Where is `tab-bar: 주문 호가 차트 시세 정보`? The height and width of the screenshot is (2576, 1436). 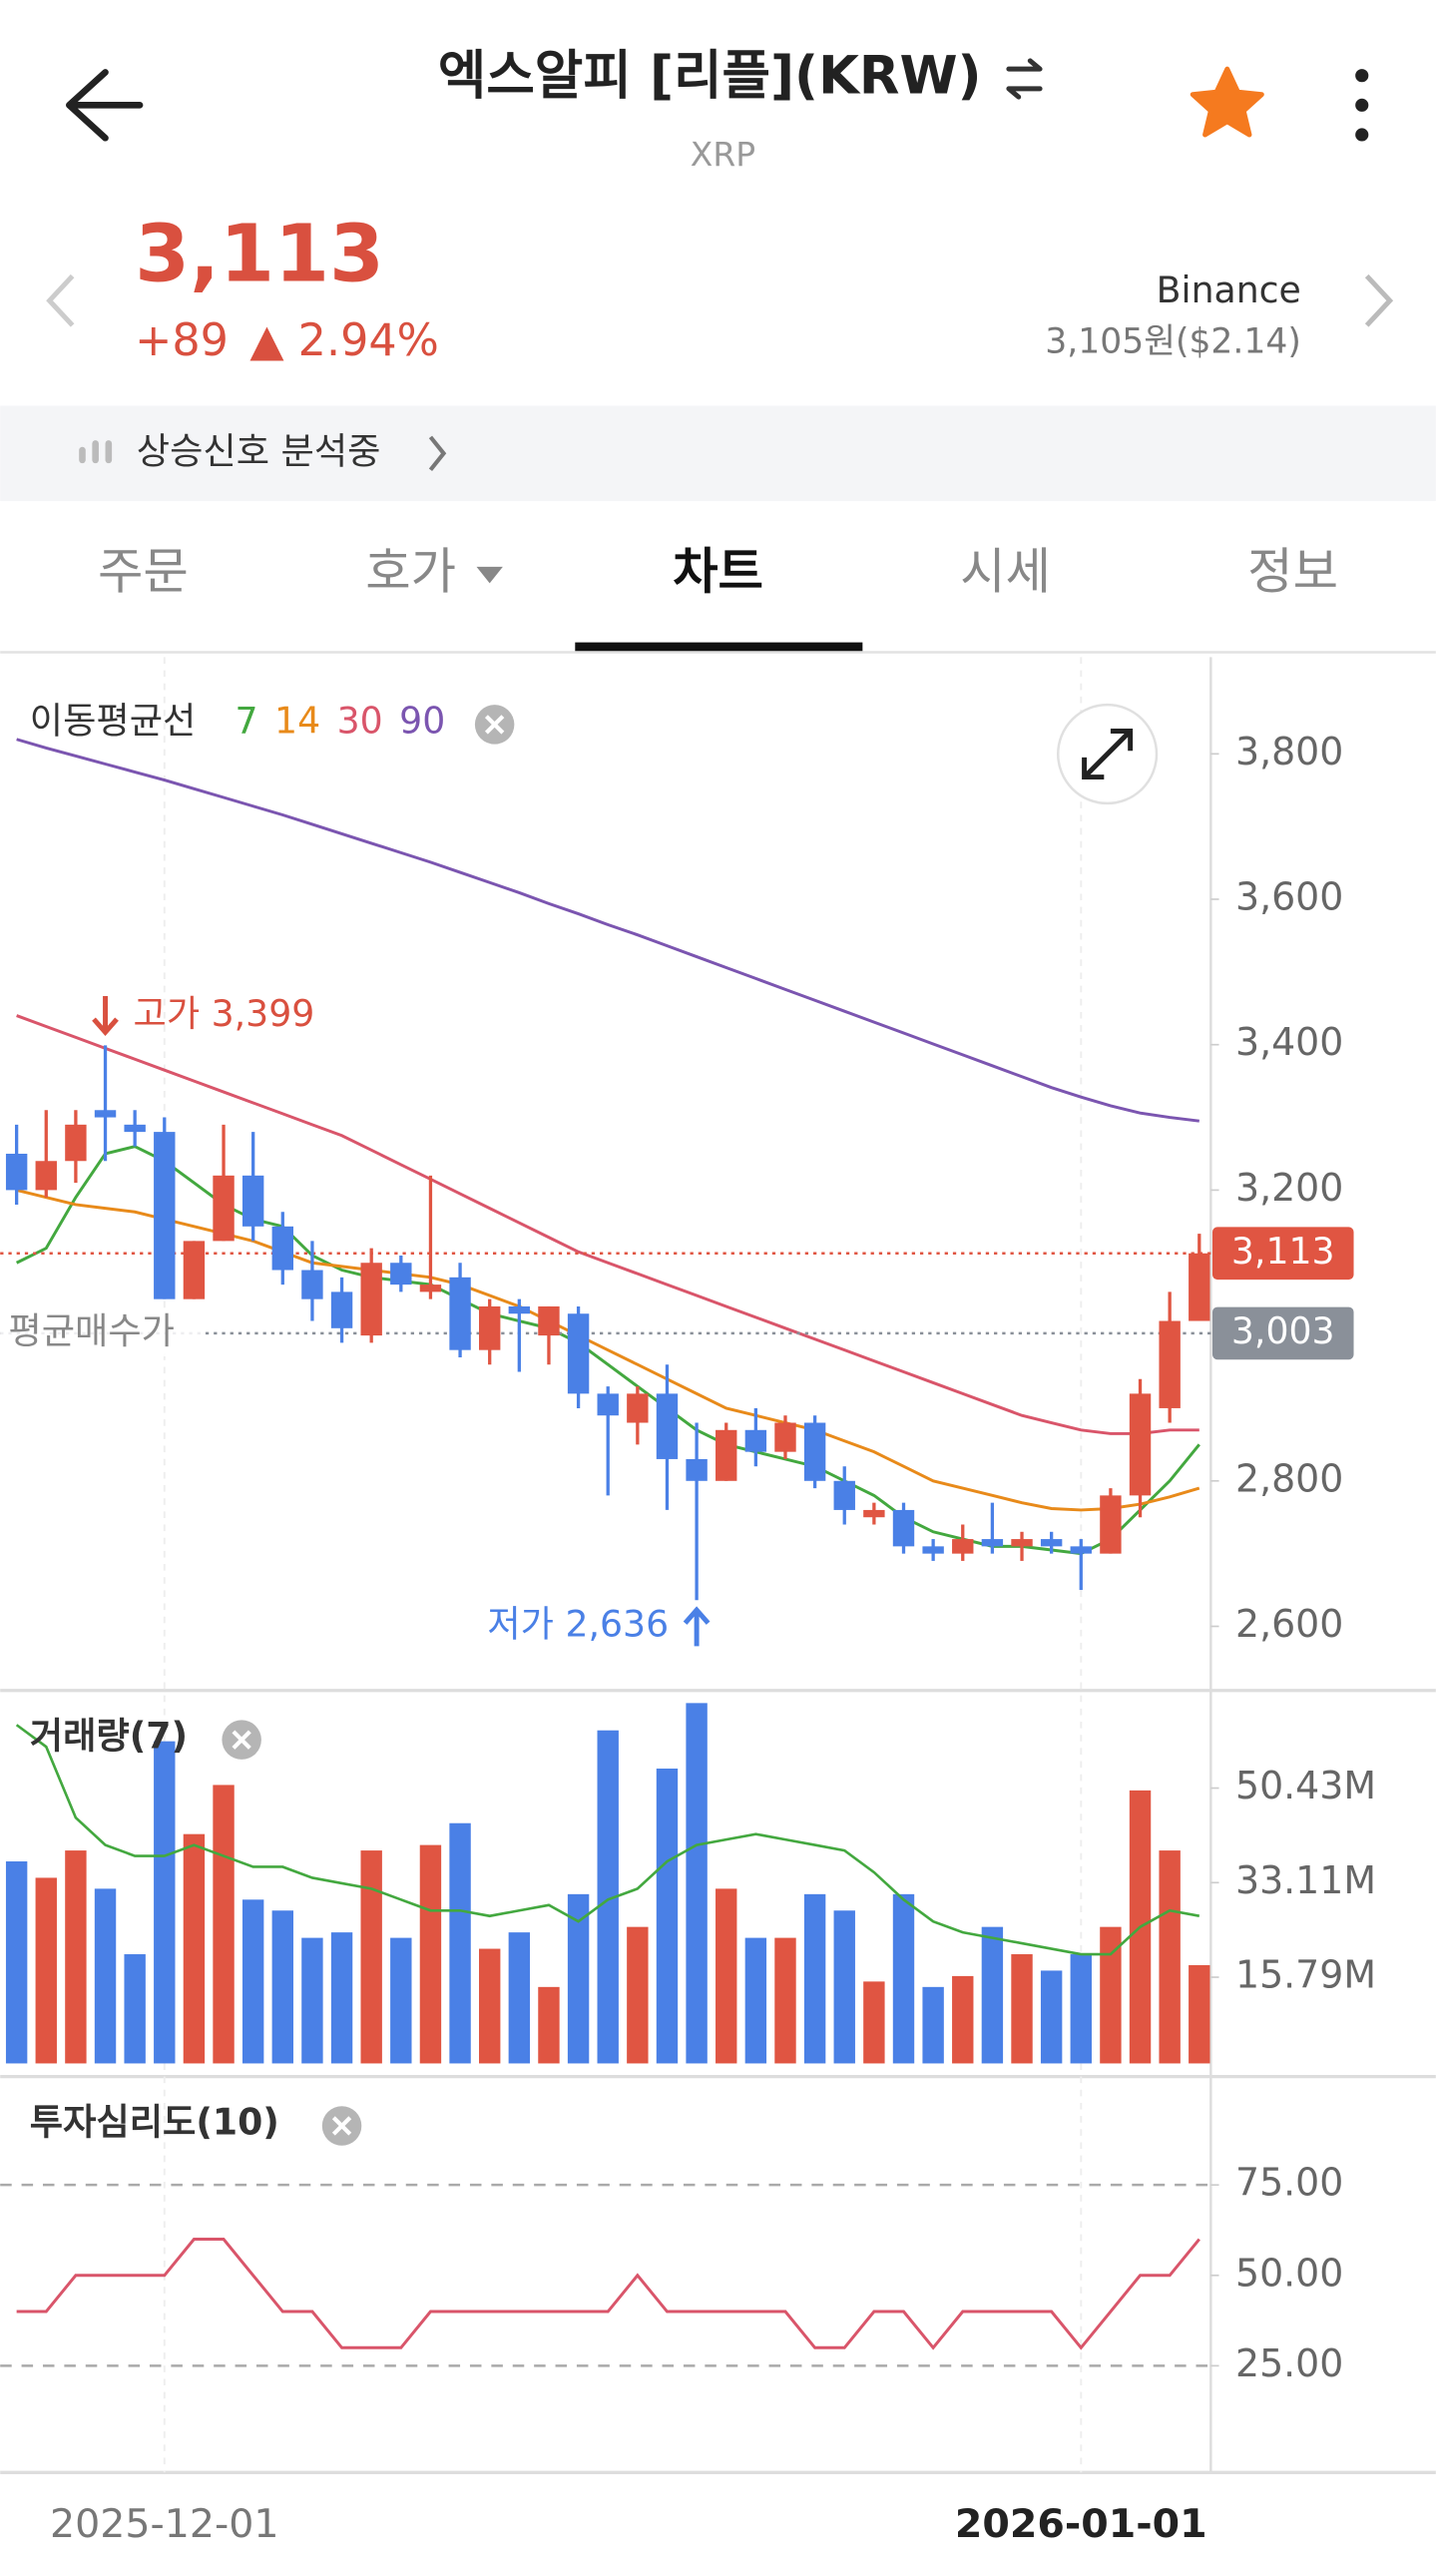 tab-bar: 주문 호가 차트 시세 정보 is located at coordinates (718, 598).